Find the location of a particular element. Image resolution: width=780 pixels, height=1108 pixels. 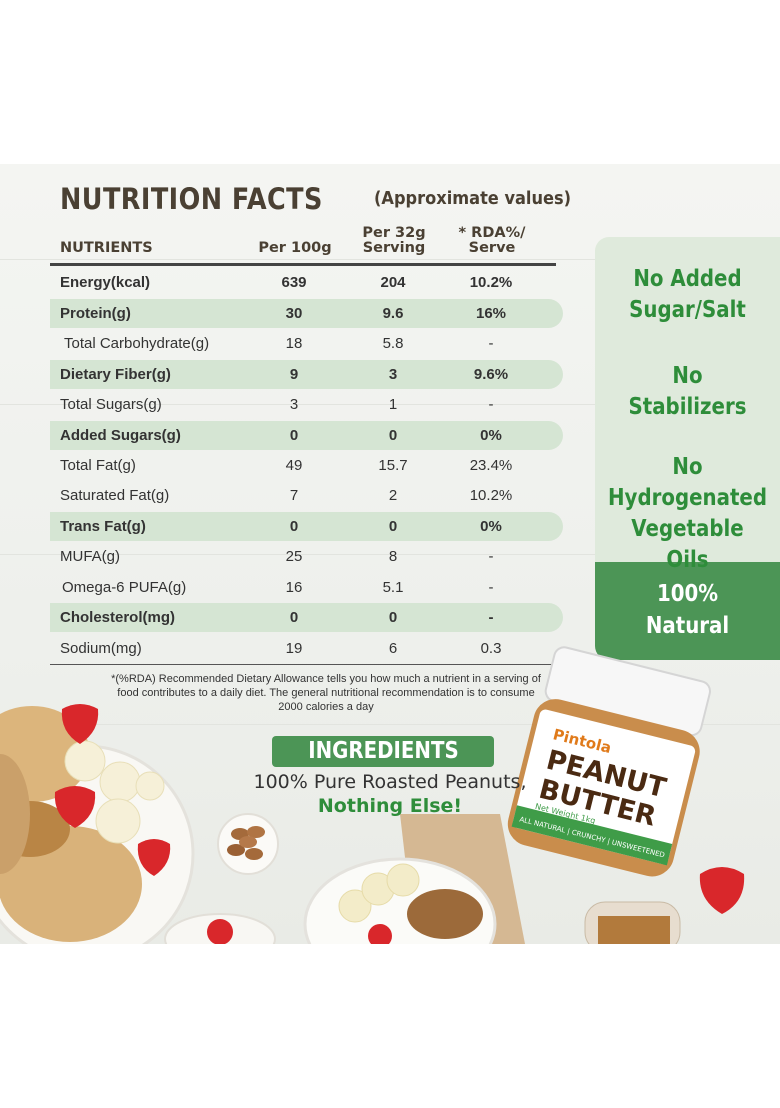

yogurt-bowl-image is located at coordinates (414, 879).